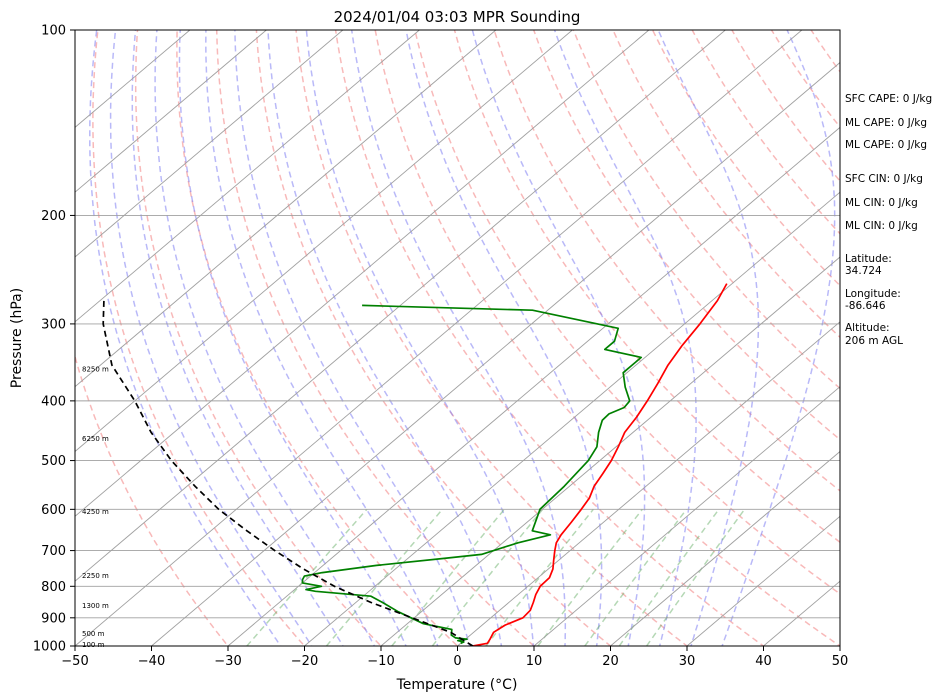 The height and width of the screenshot is (700, 947). What do you see at coordinates (53, 587) in the screenshot?
I see `y-tick-label: 800` at bounding box center [53, 587].